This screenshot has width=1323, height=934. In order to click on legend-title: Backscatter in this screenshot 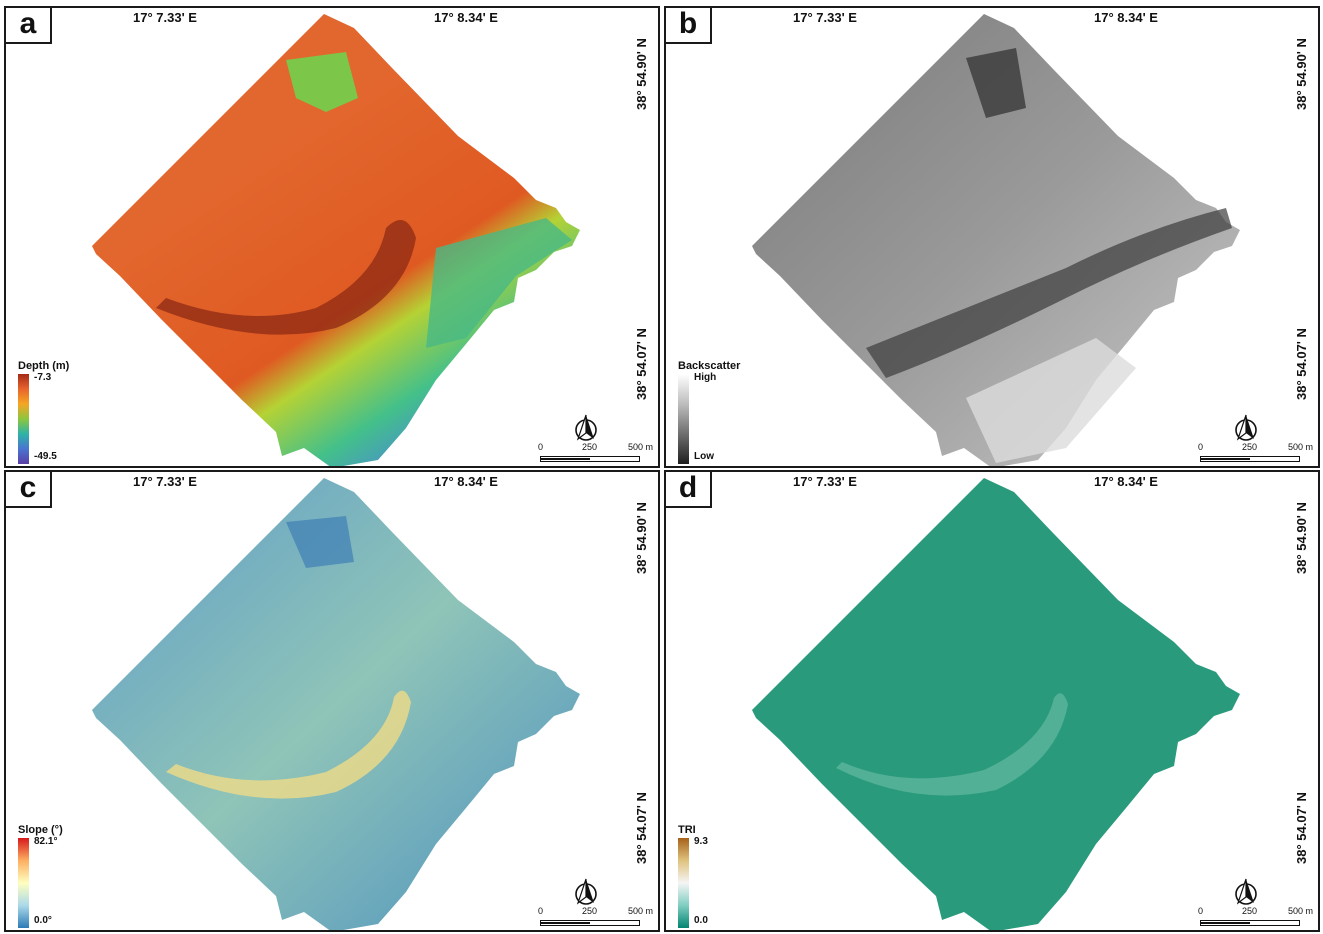, I will do `click(709, 366)`.